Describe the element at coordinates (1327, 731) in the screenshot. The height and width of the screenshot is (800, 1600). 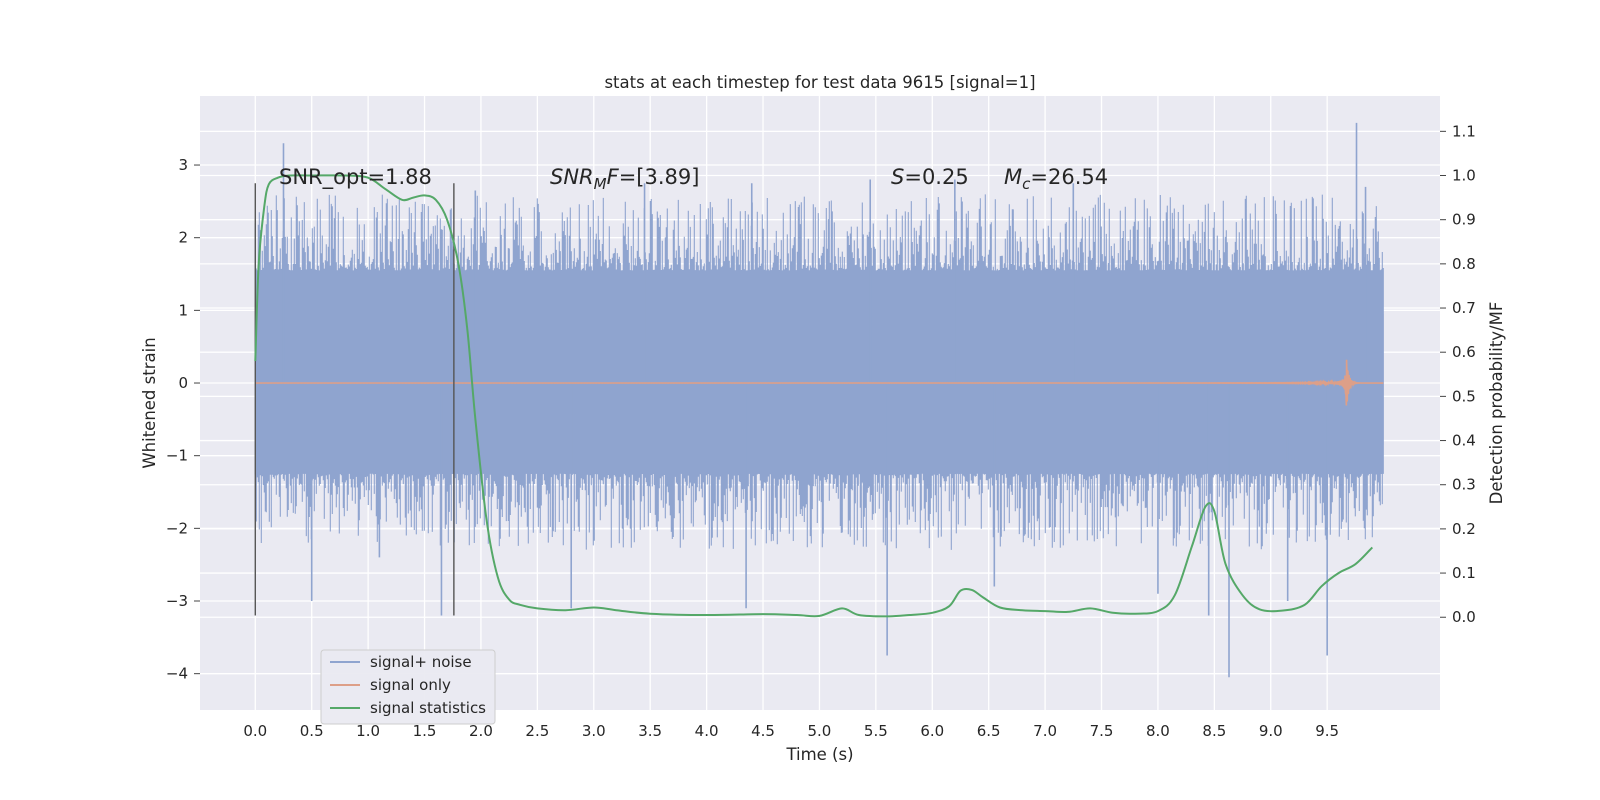
I see `x-tick-label: 9.5` at that location.